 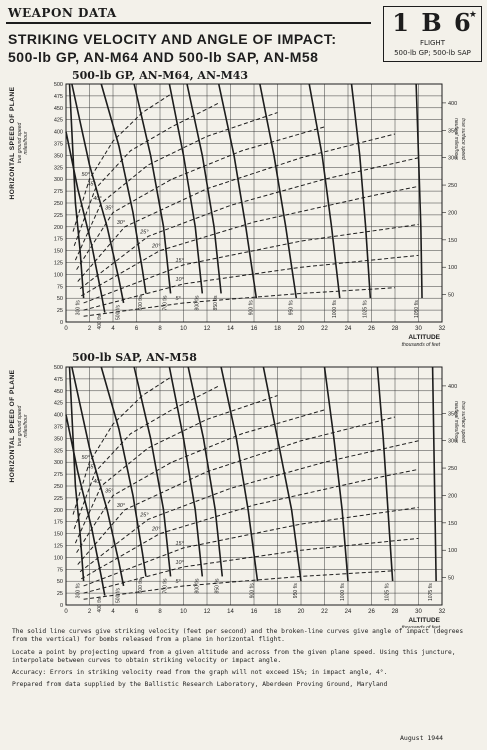 What do you see at coordinates (58, 192) in the screenshot?
I see `y-tick-label: 275` at bounding box center [58, 192].